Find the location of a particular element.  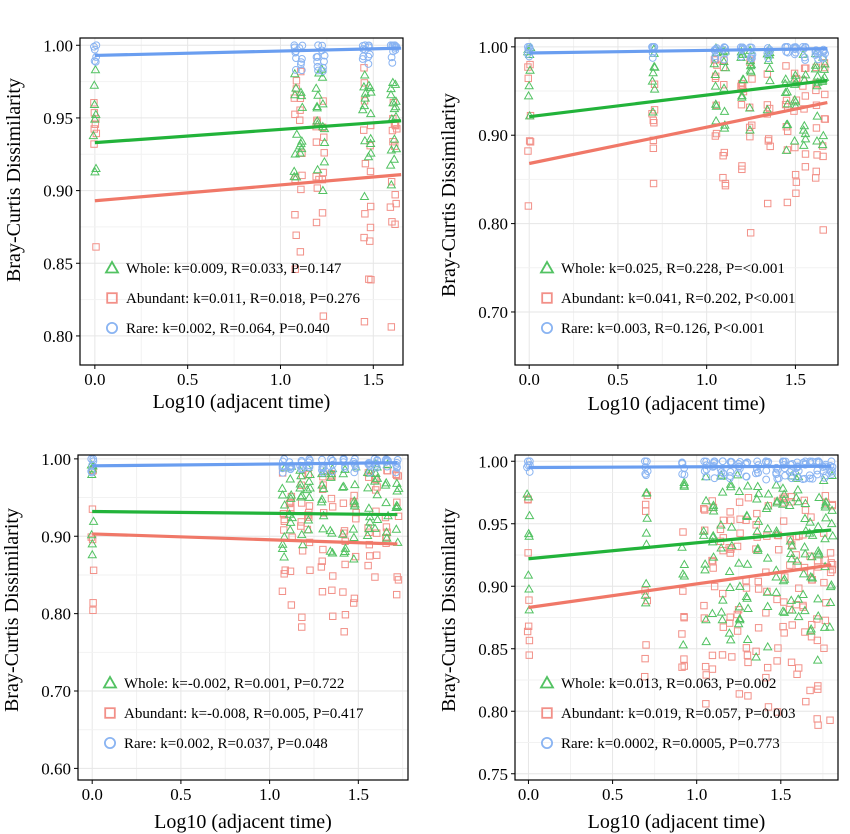

legend-marker-abundant is located at coordinates (110, 713).